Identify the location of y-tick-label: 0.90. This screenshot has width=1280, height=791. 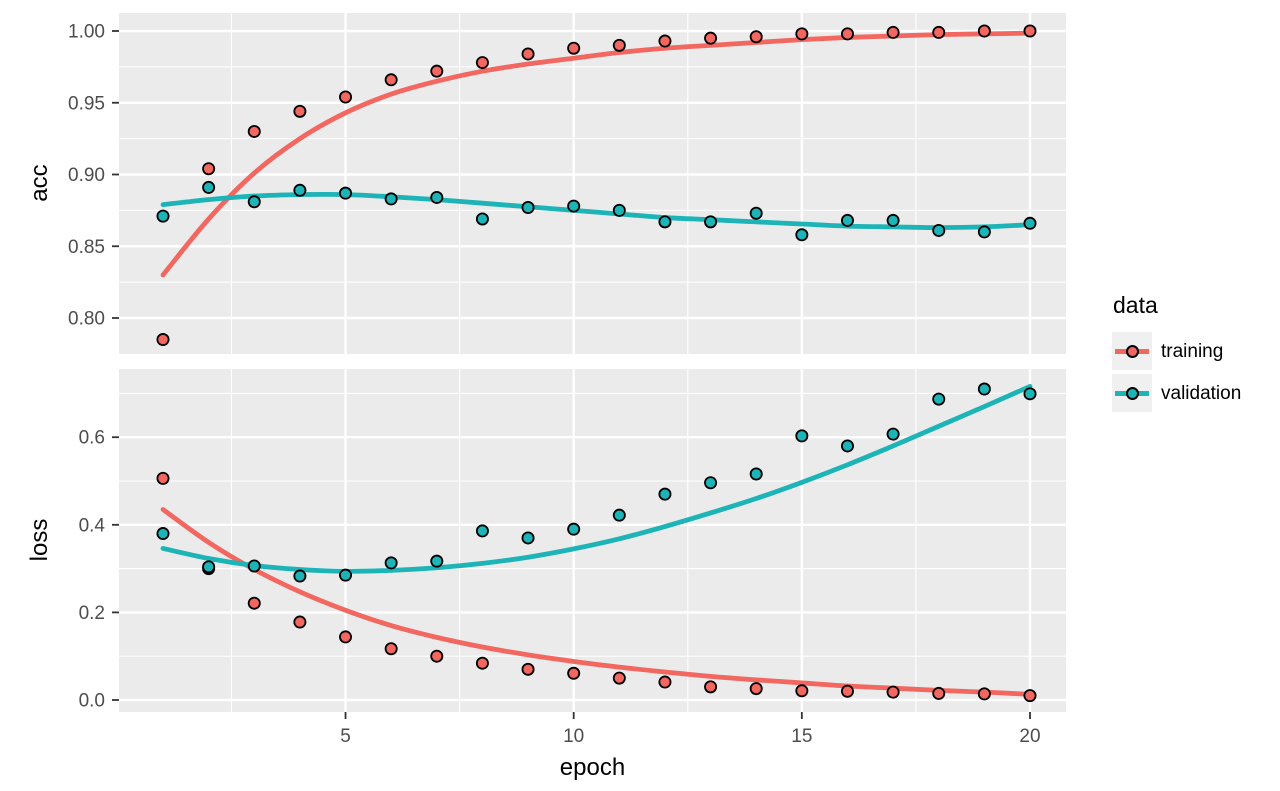
(86, 175).